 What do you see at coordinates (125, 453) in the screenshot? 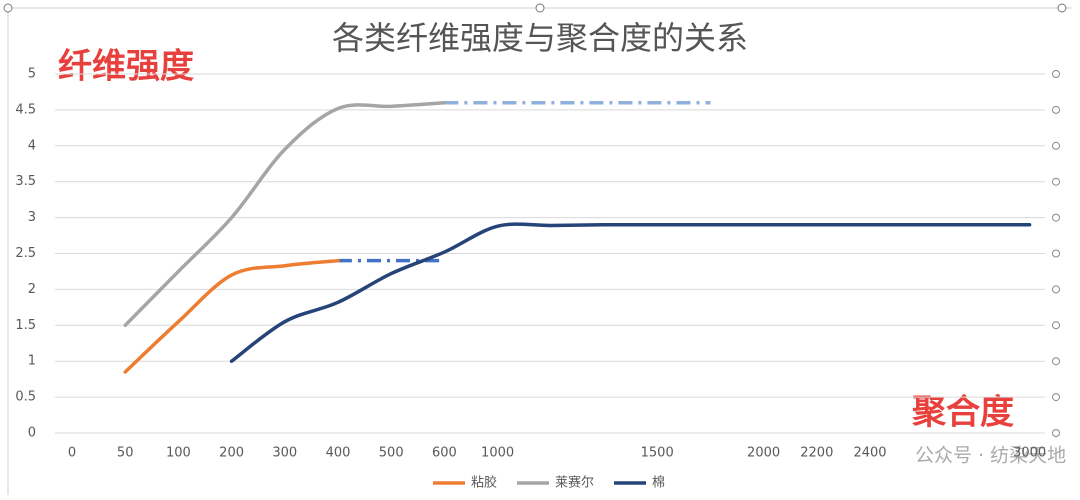
I see `x-tick-label: 50` at bounding box center [125, 453].